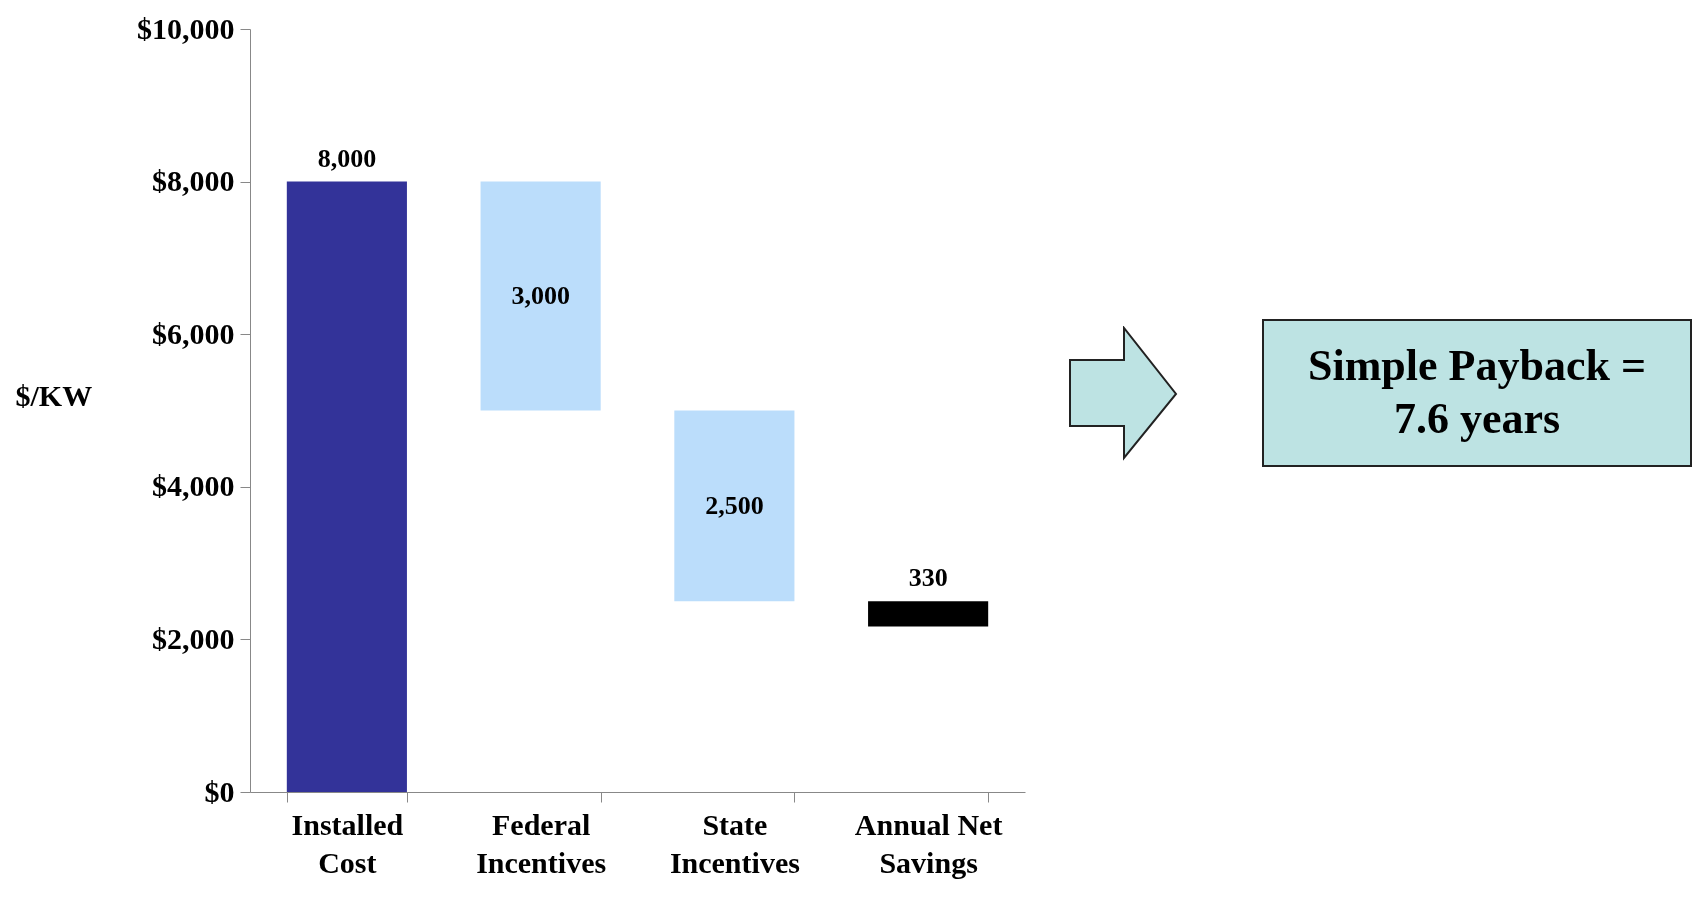 This screenshot has width=1701, height=897. Describe the element at coordinates (734, 843) in the screenshot. I see `x-tick-label: State Incentives` at that location.